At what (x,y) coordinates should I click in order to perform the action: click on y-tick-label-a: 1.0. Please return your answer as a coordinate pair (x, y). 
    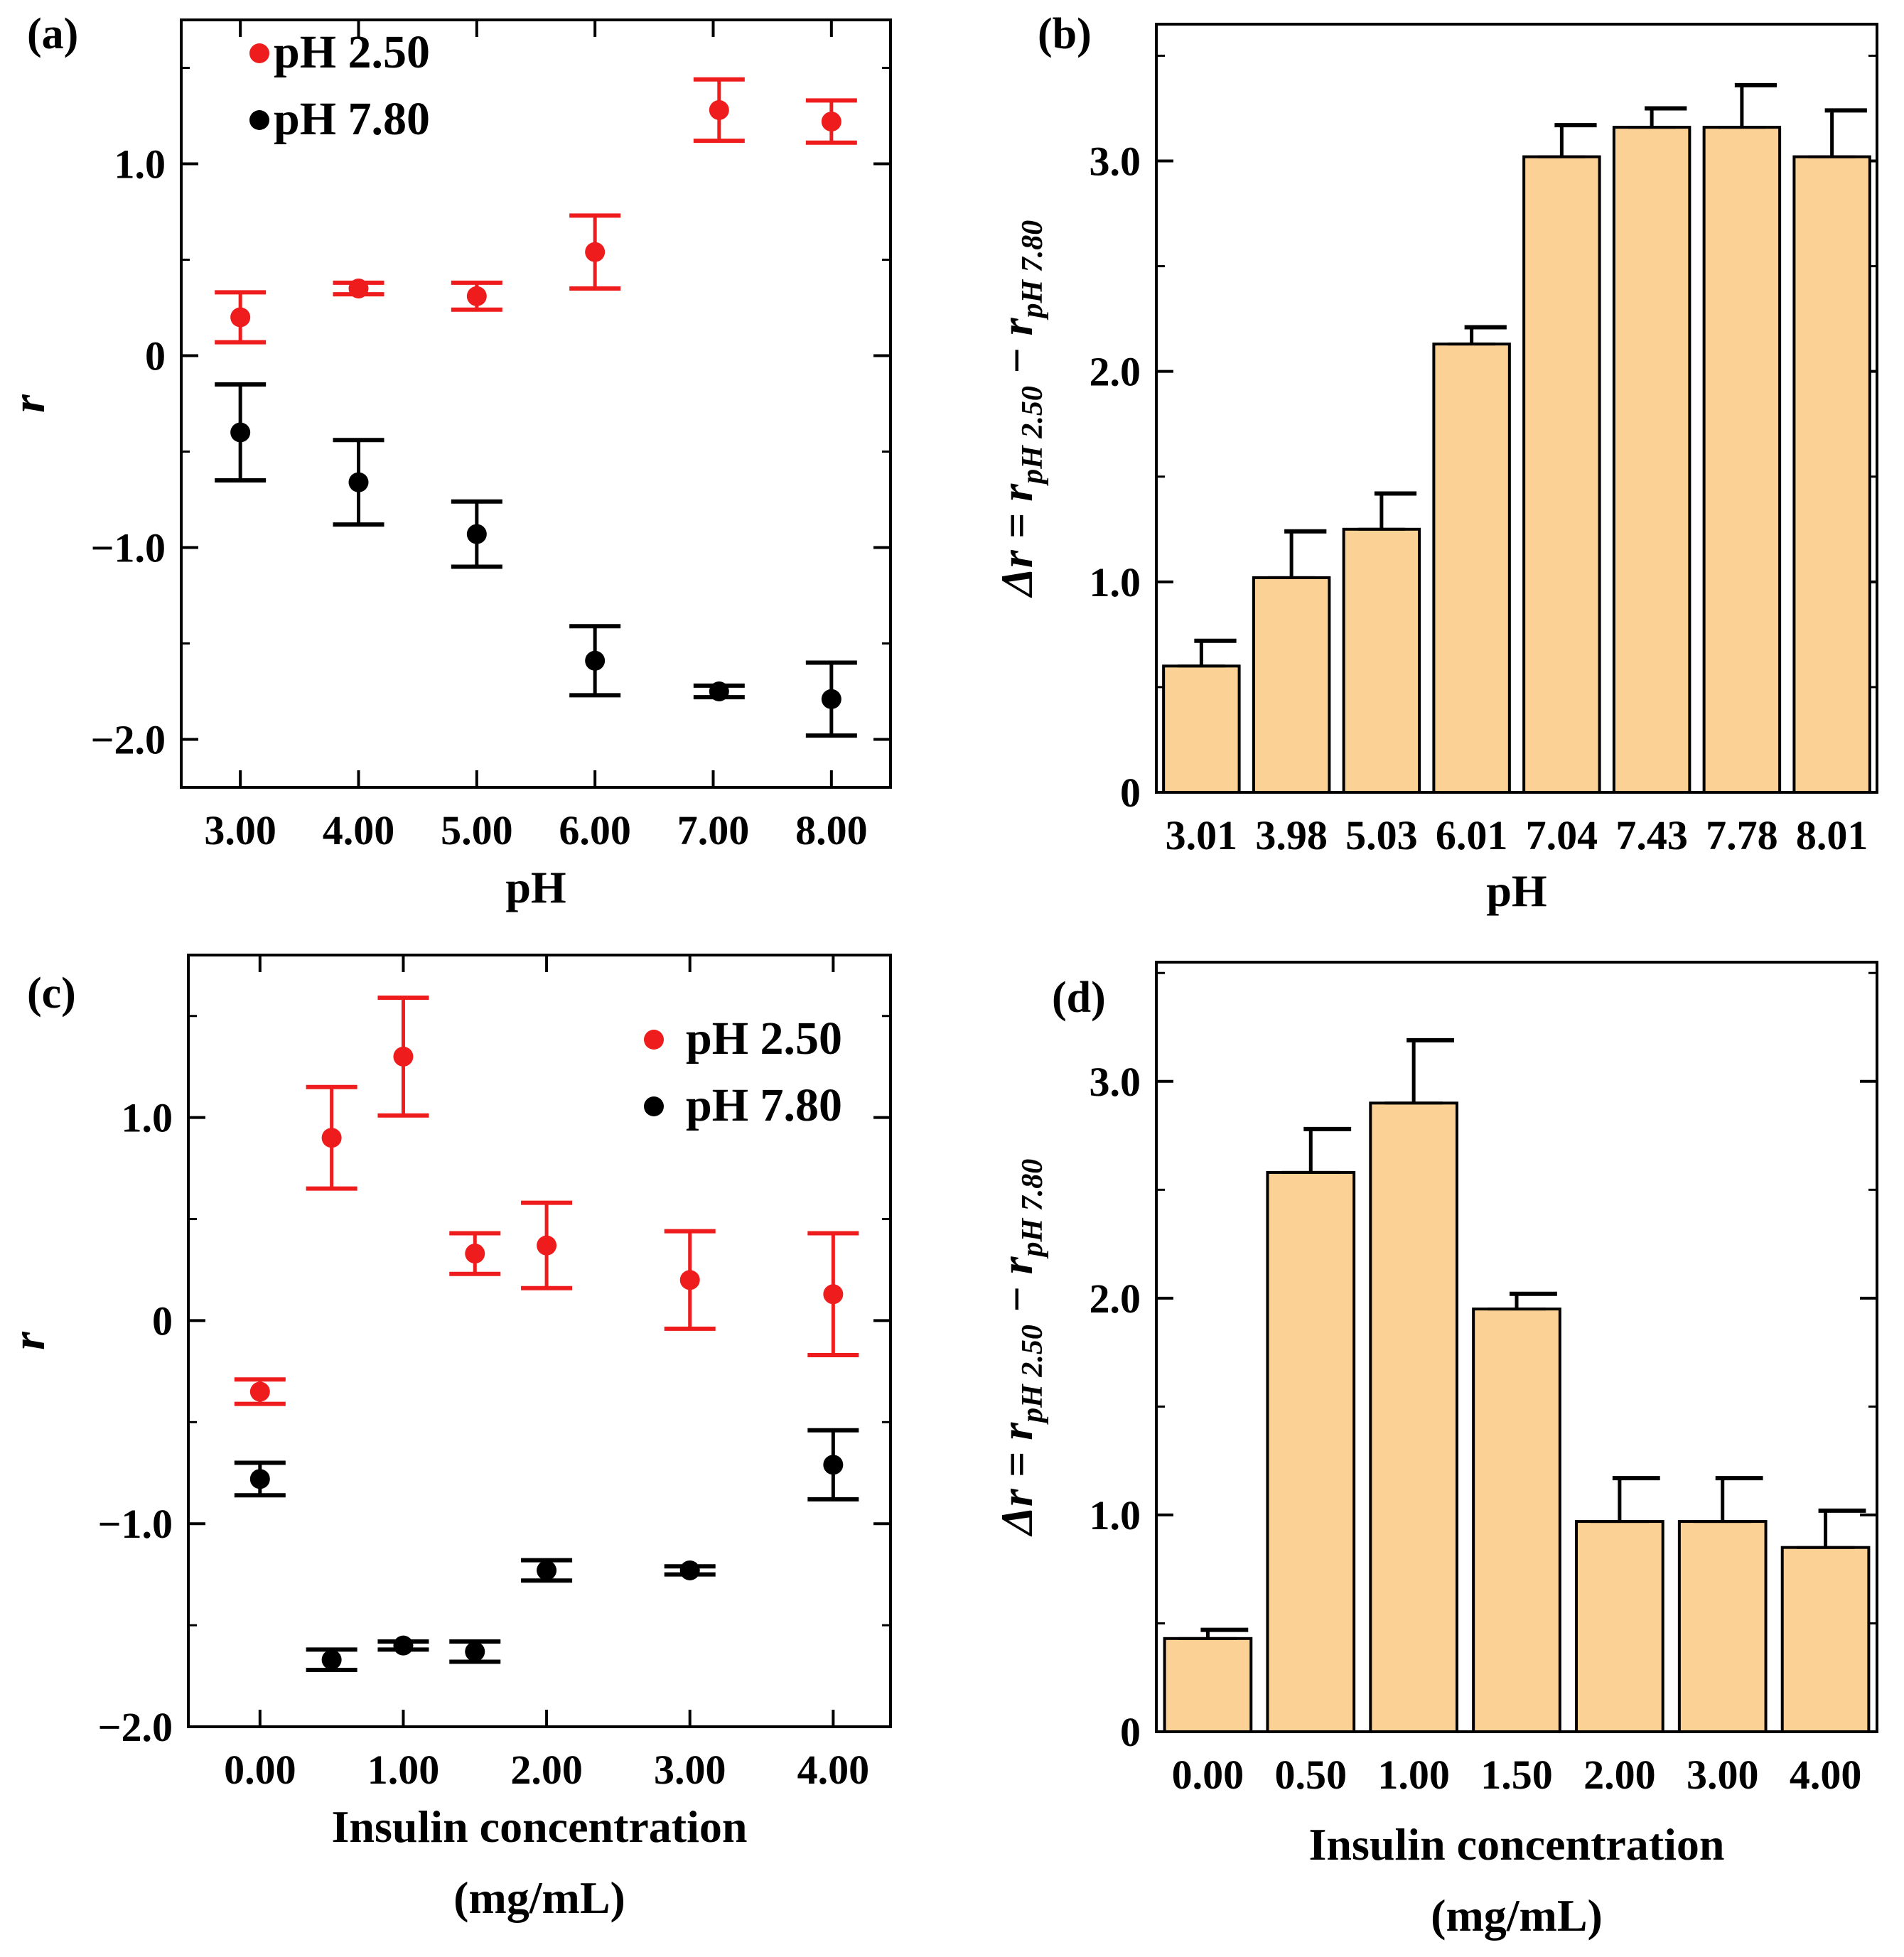
    Looking at the image, I should click on (140, 165).